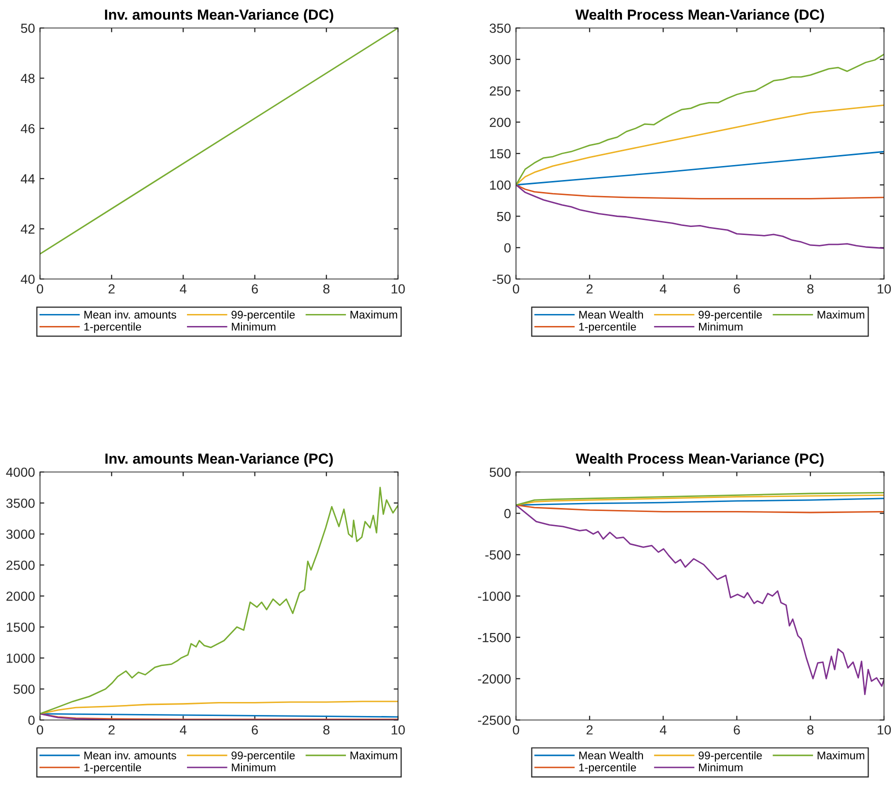 The image size is (891, 790). What do you see at coordinates (500, 28) in the screenshot?
I see `y-tick-label: 350` at bounding box center [500, 28].